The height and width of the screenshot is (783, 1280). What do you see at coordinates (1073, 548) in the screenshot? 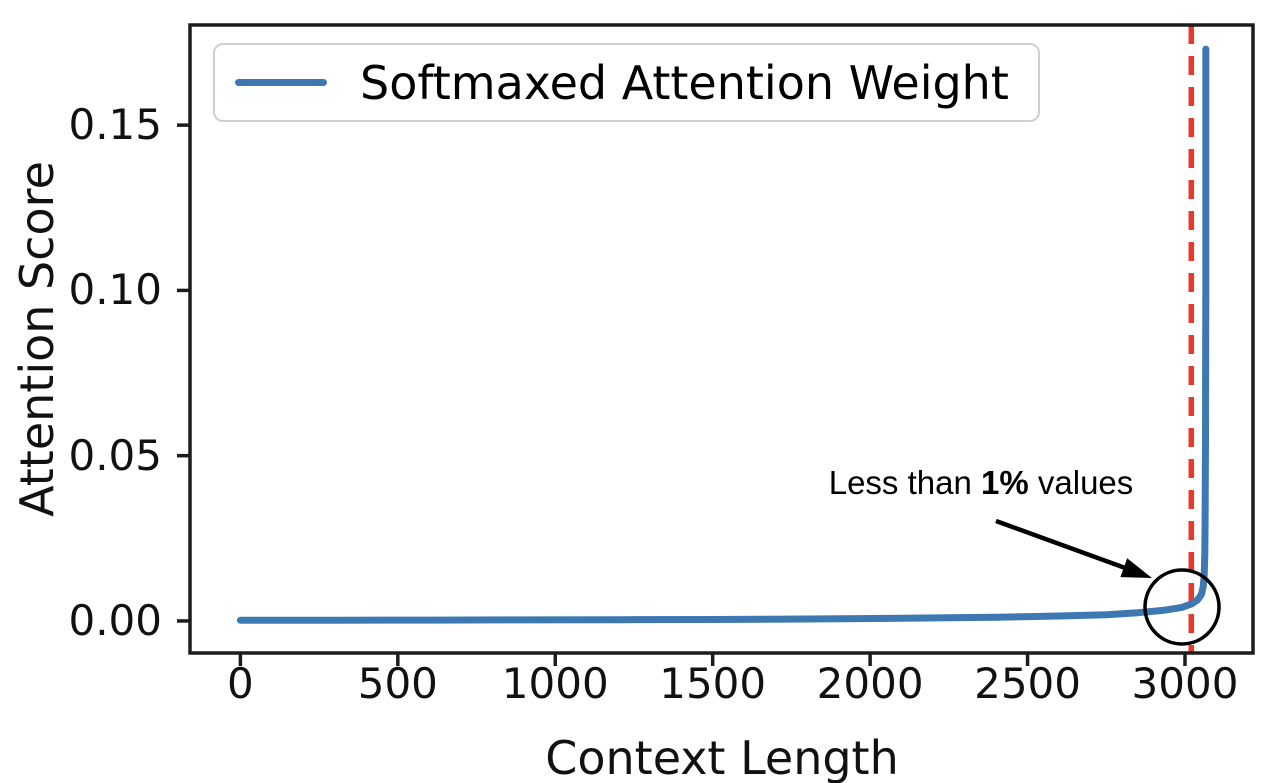
I see `annotation-arrow` at bounding box center [1073, 548].